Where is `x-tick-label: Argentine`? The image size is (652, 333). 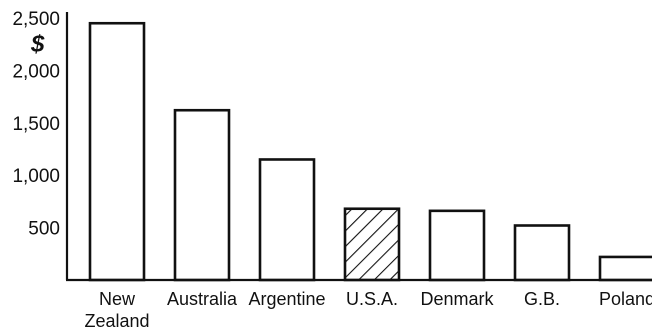 x-tick-label: Argentine is located at coordinates (286, 299).